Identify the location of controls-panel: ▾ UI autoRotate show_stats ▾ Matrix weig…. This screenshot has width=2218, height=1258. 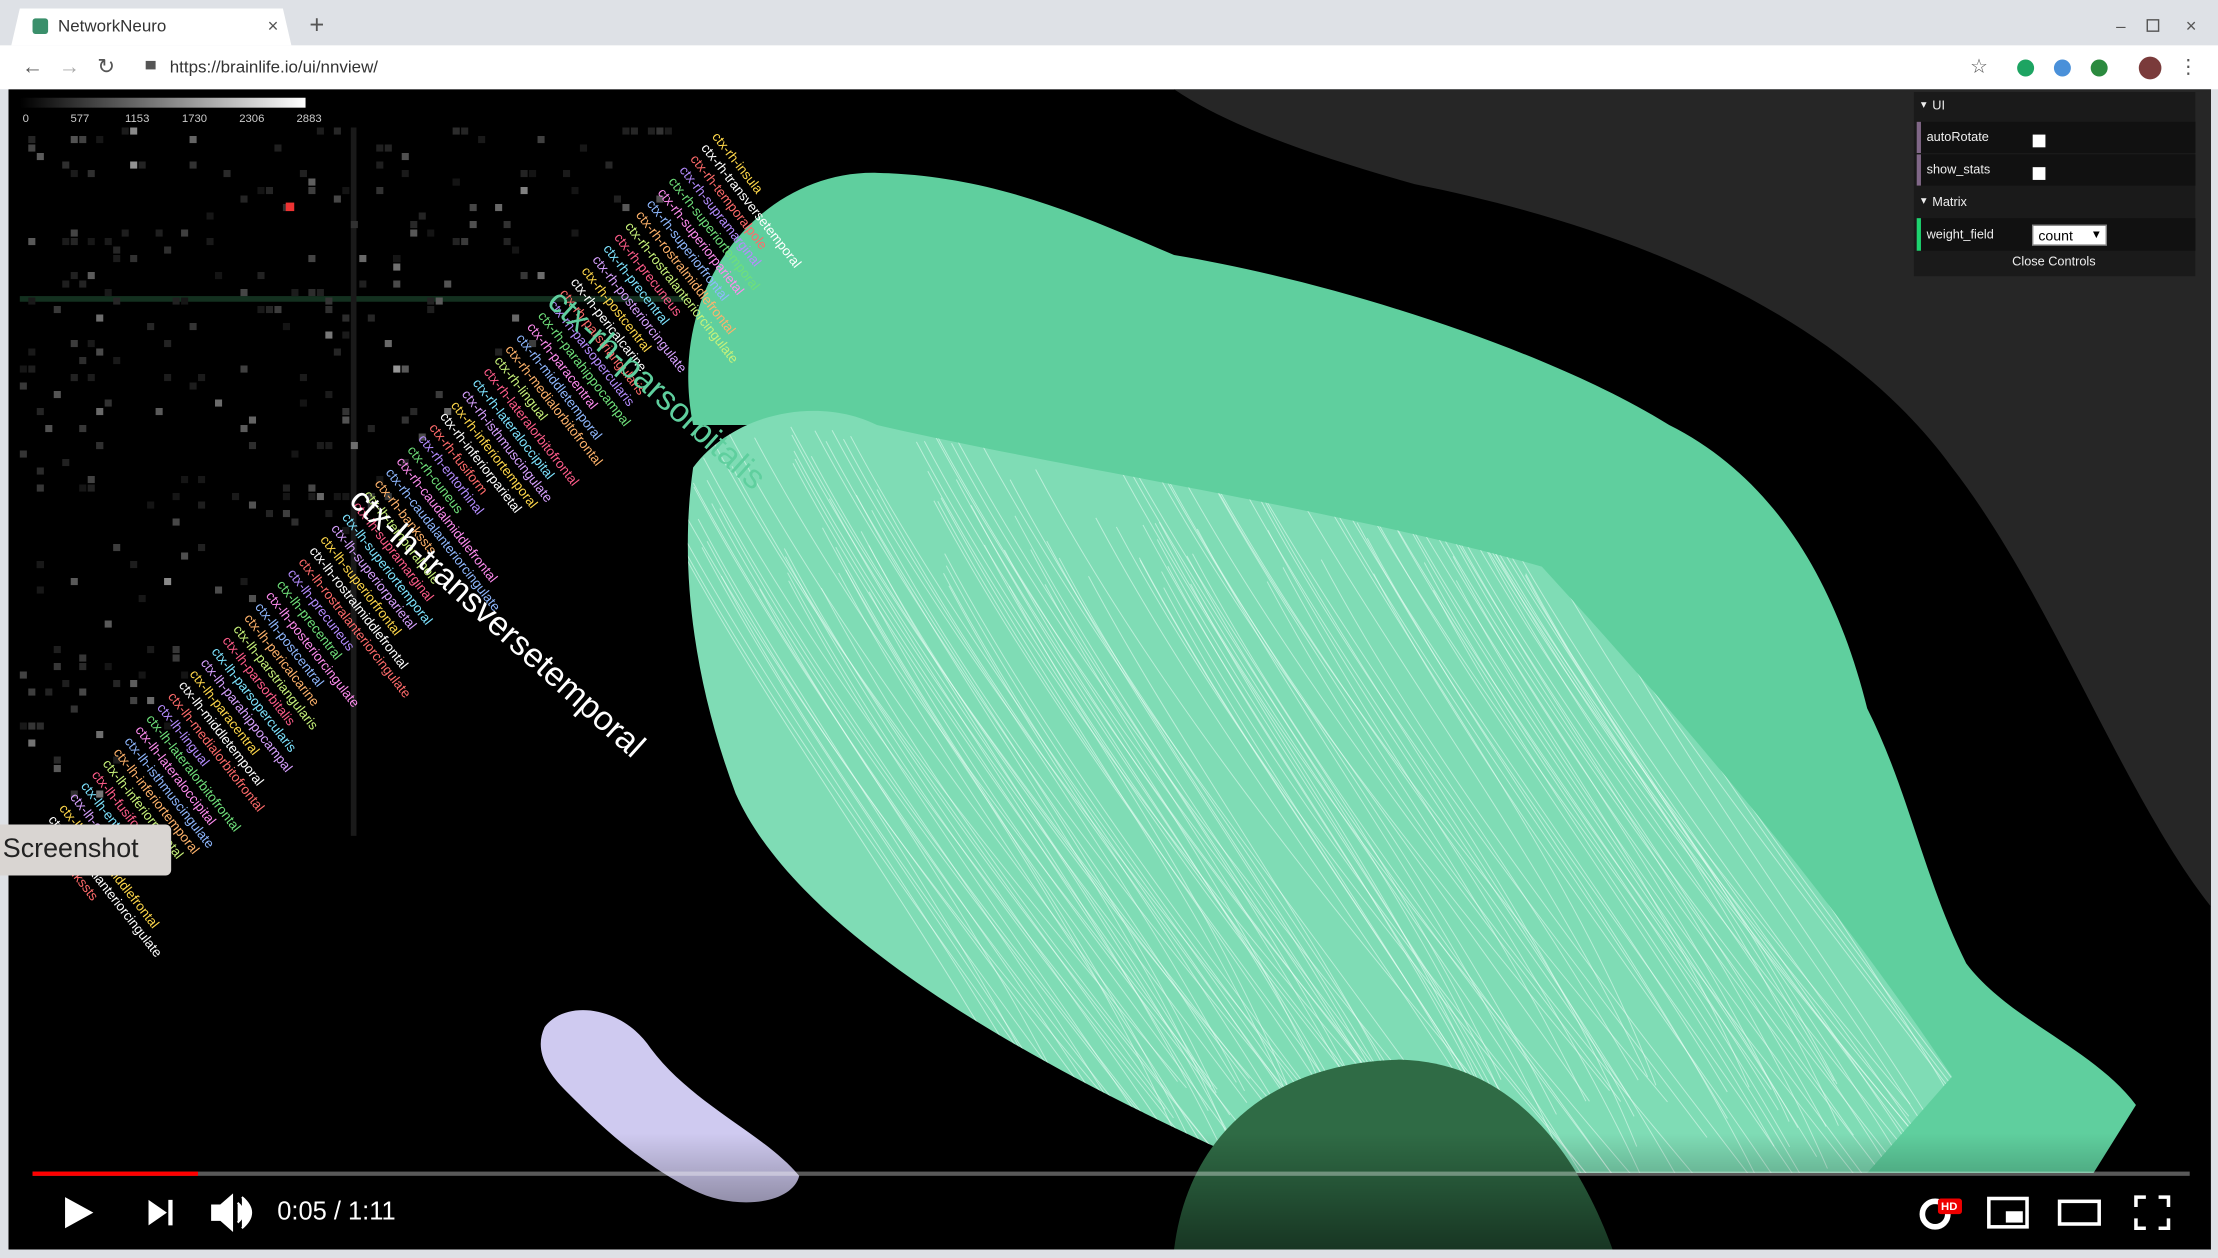
(2054, 184).